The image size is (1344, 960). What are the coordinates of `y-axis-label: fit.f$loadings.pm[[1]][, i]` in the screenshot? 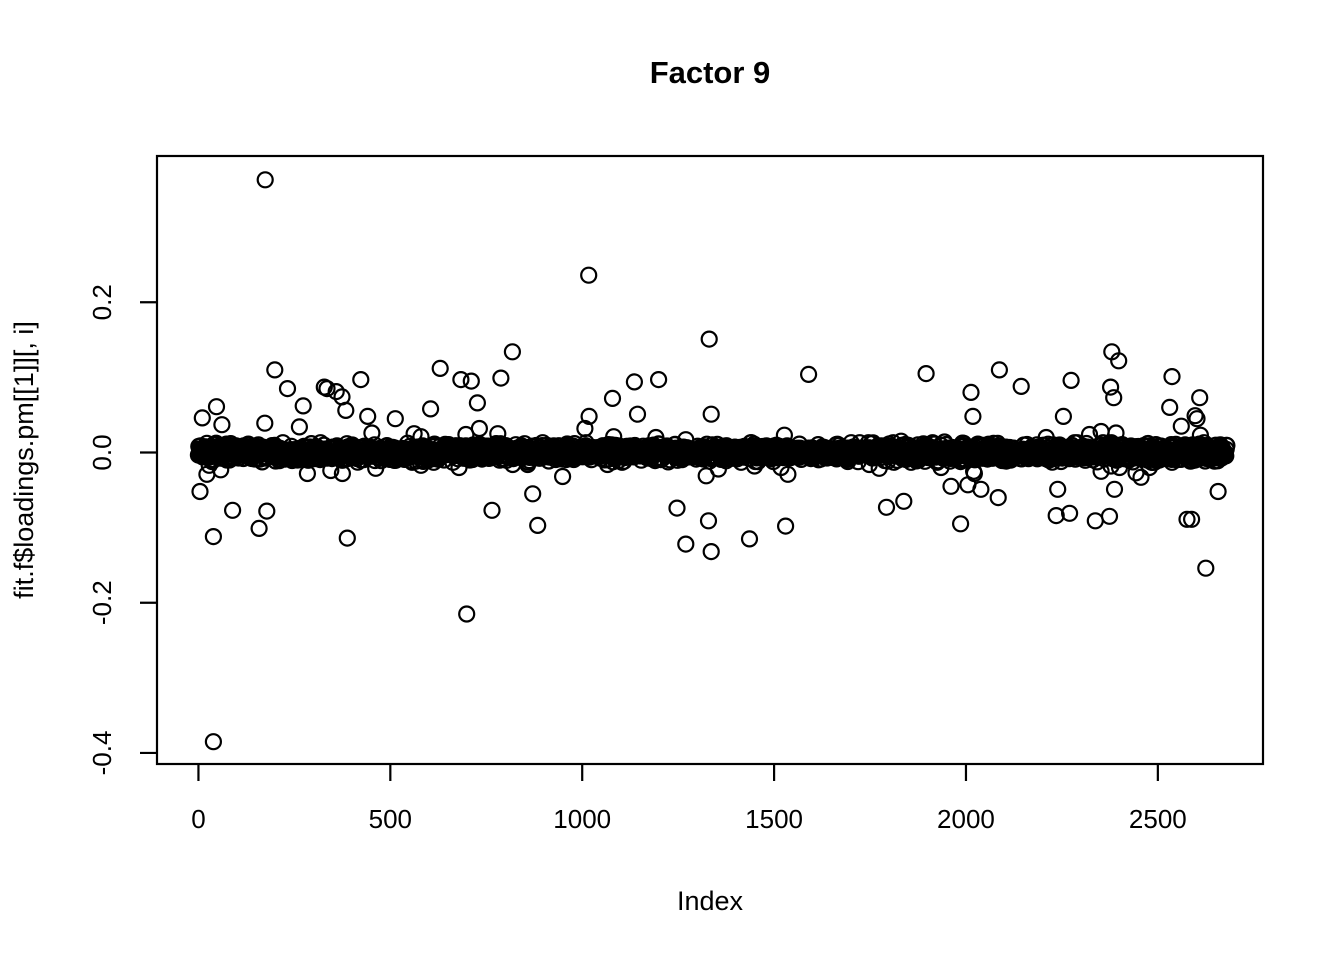 It's located at (24, 460).